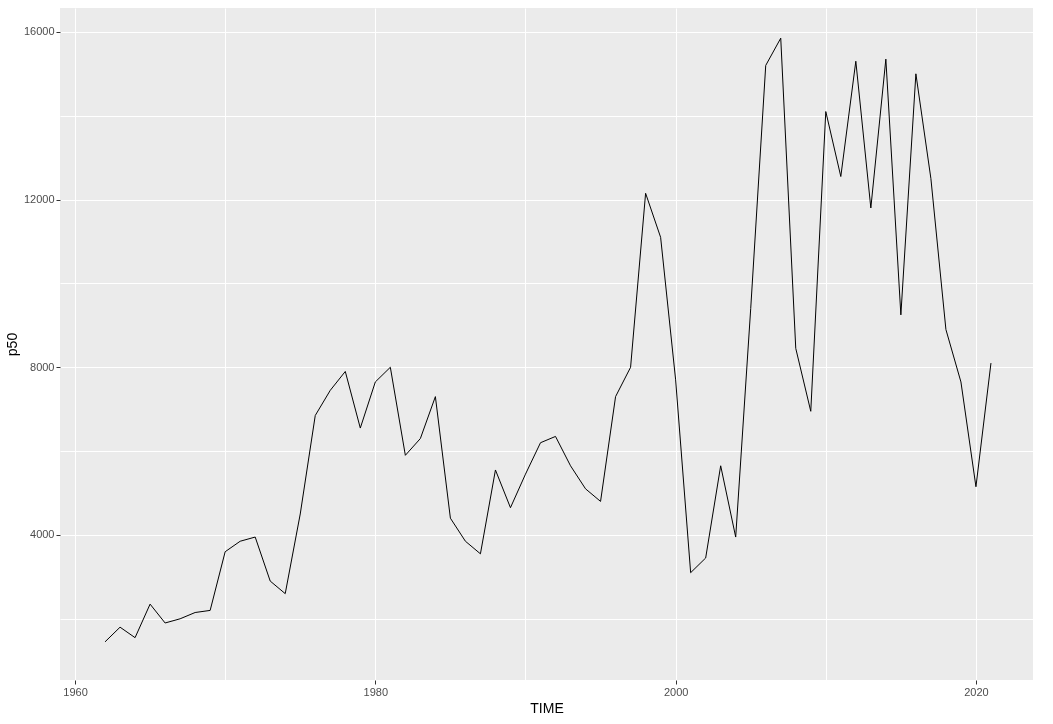  Describe the element at coordinates (547, 707) in the screenshot. I see `x-axis-title: TIME` at that location.